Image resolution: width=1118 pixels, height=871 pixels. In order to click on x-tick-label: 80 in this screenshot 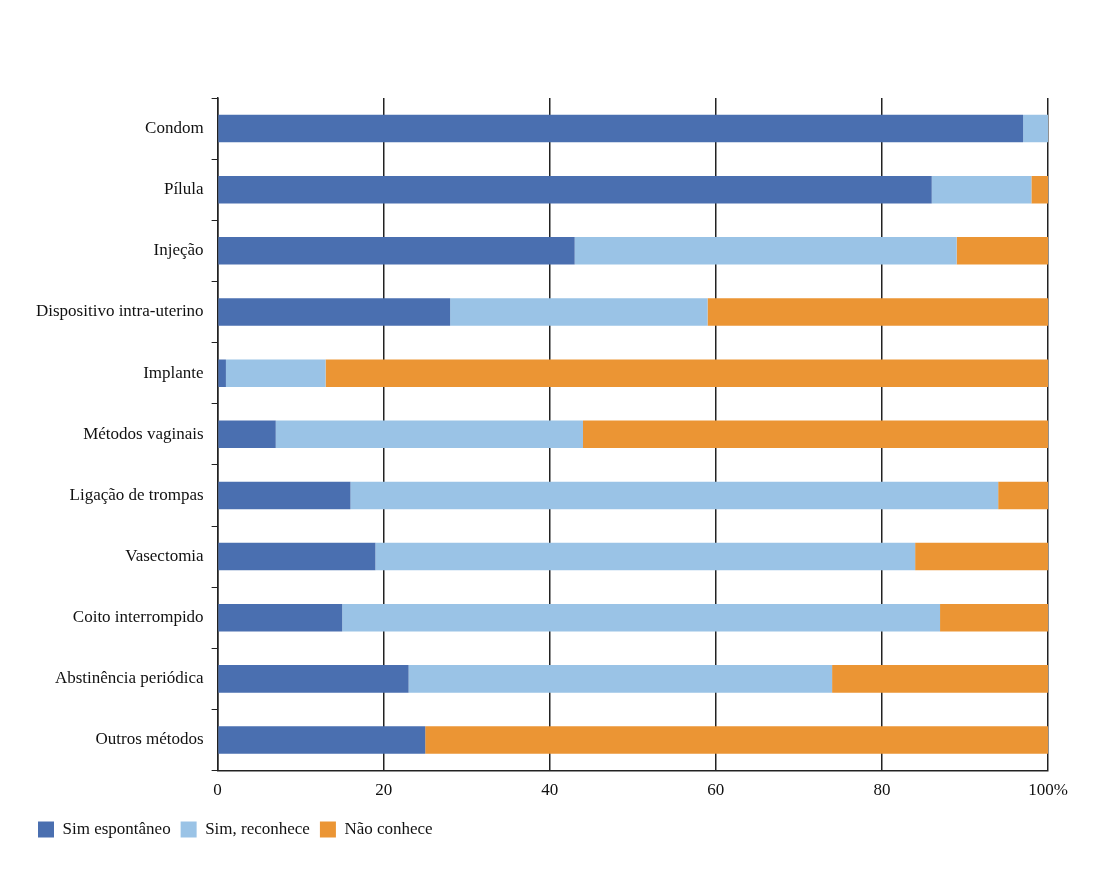, I will do `click(882, 790)`.